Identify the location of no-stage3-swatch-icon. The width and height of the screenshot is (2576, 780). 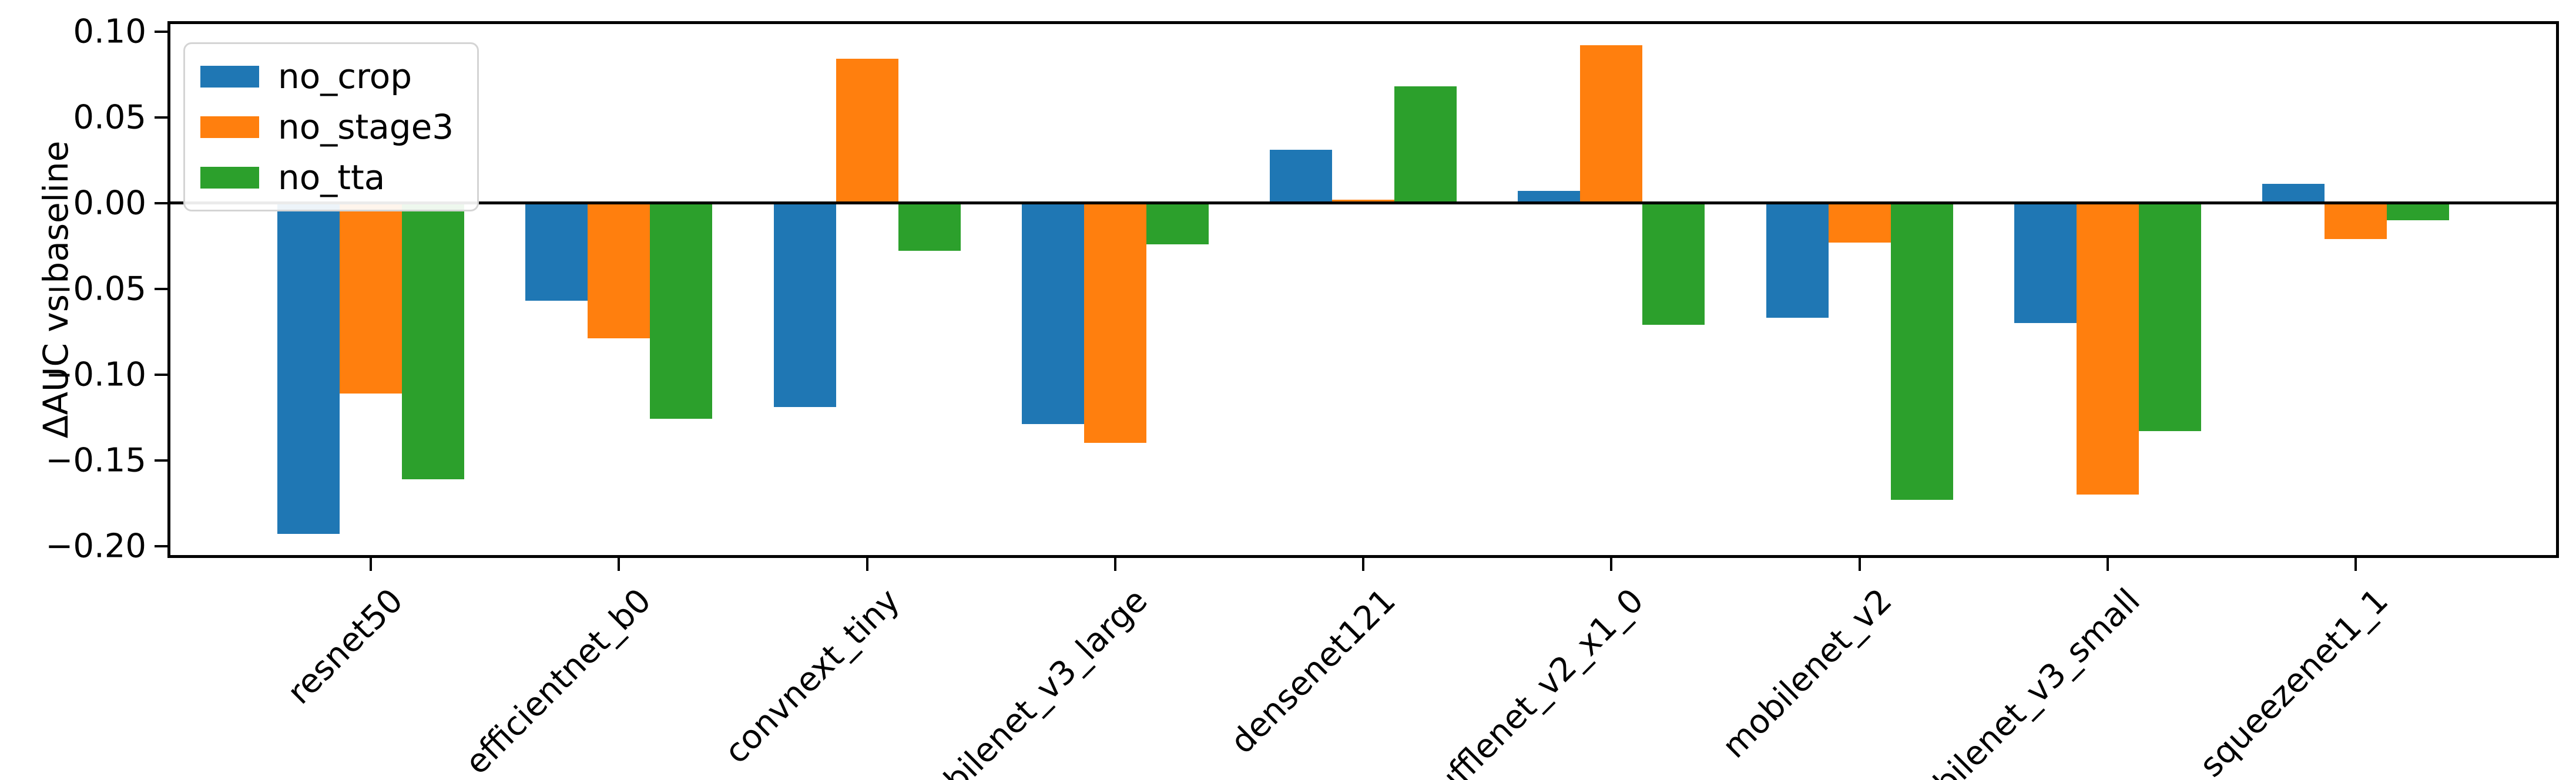
(229, 127).